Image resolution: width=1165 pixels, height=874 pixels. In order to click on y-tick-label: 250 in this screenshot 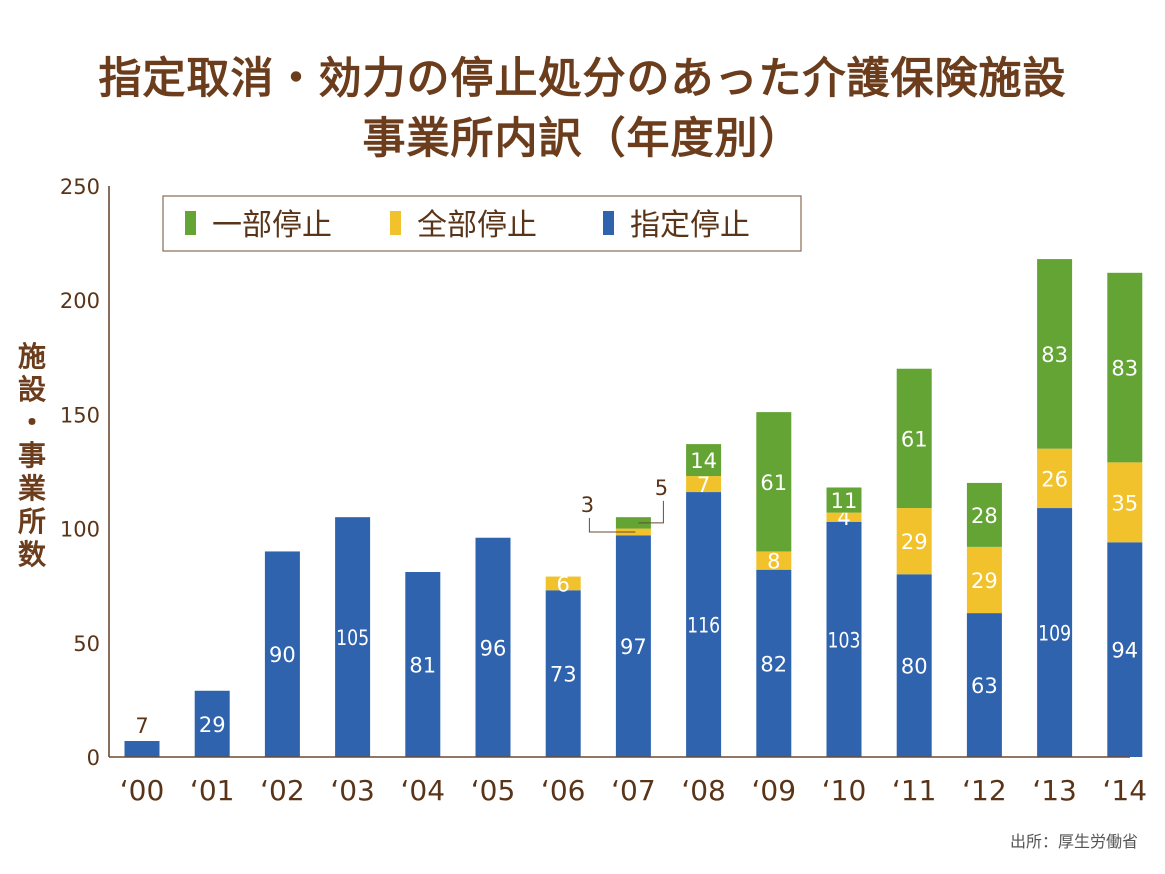, I will do `click(80, 187)`.